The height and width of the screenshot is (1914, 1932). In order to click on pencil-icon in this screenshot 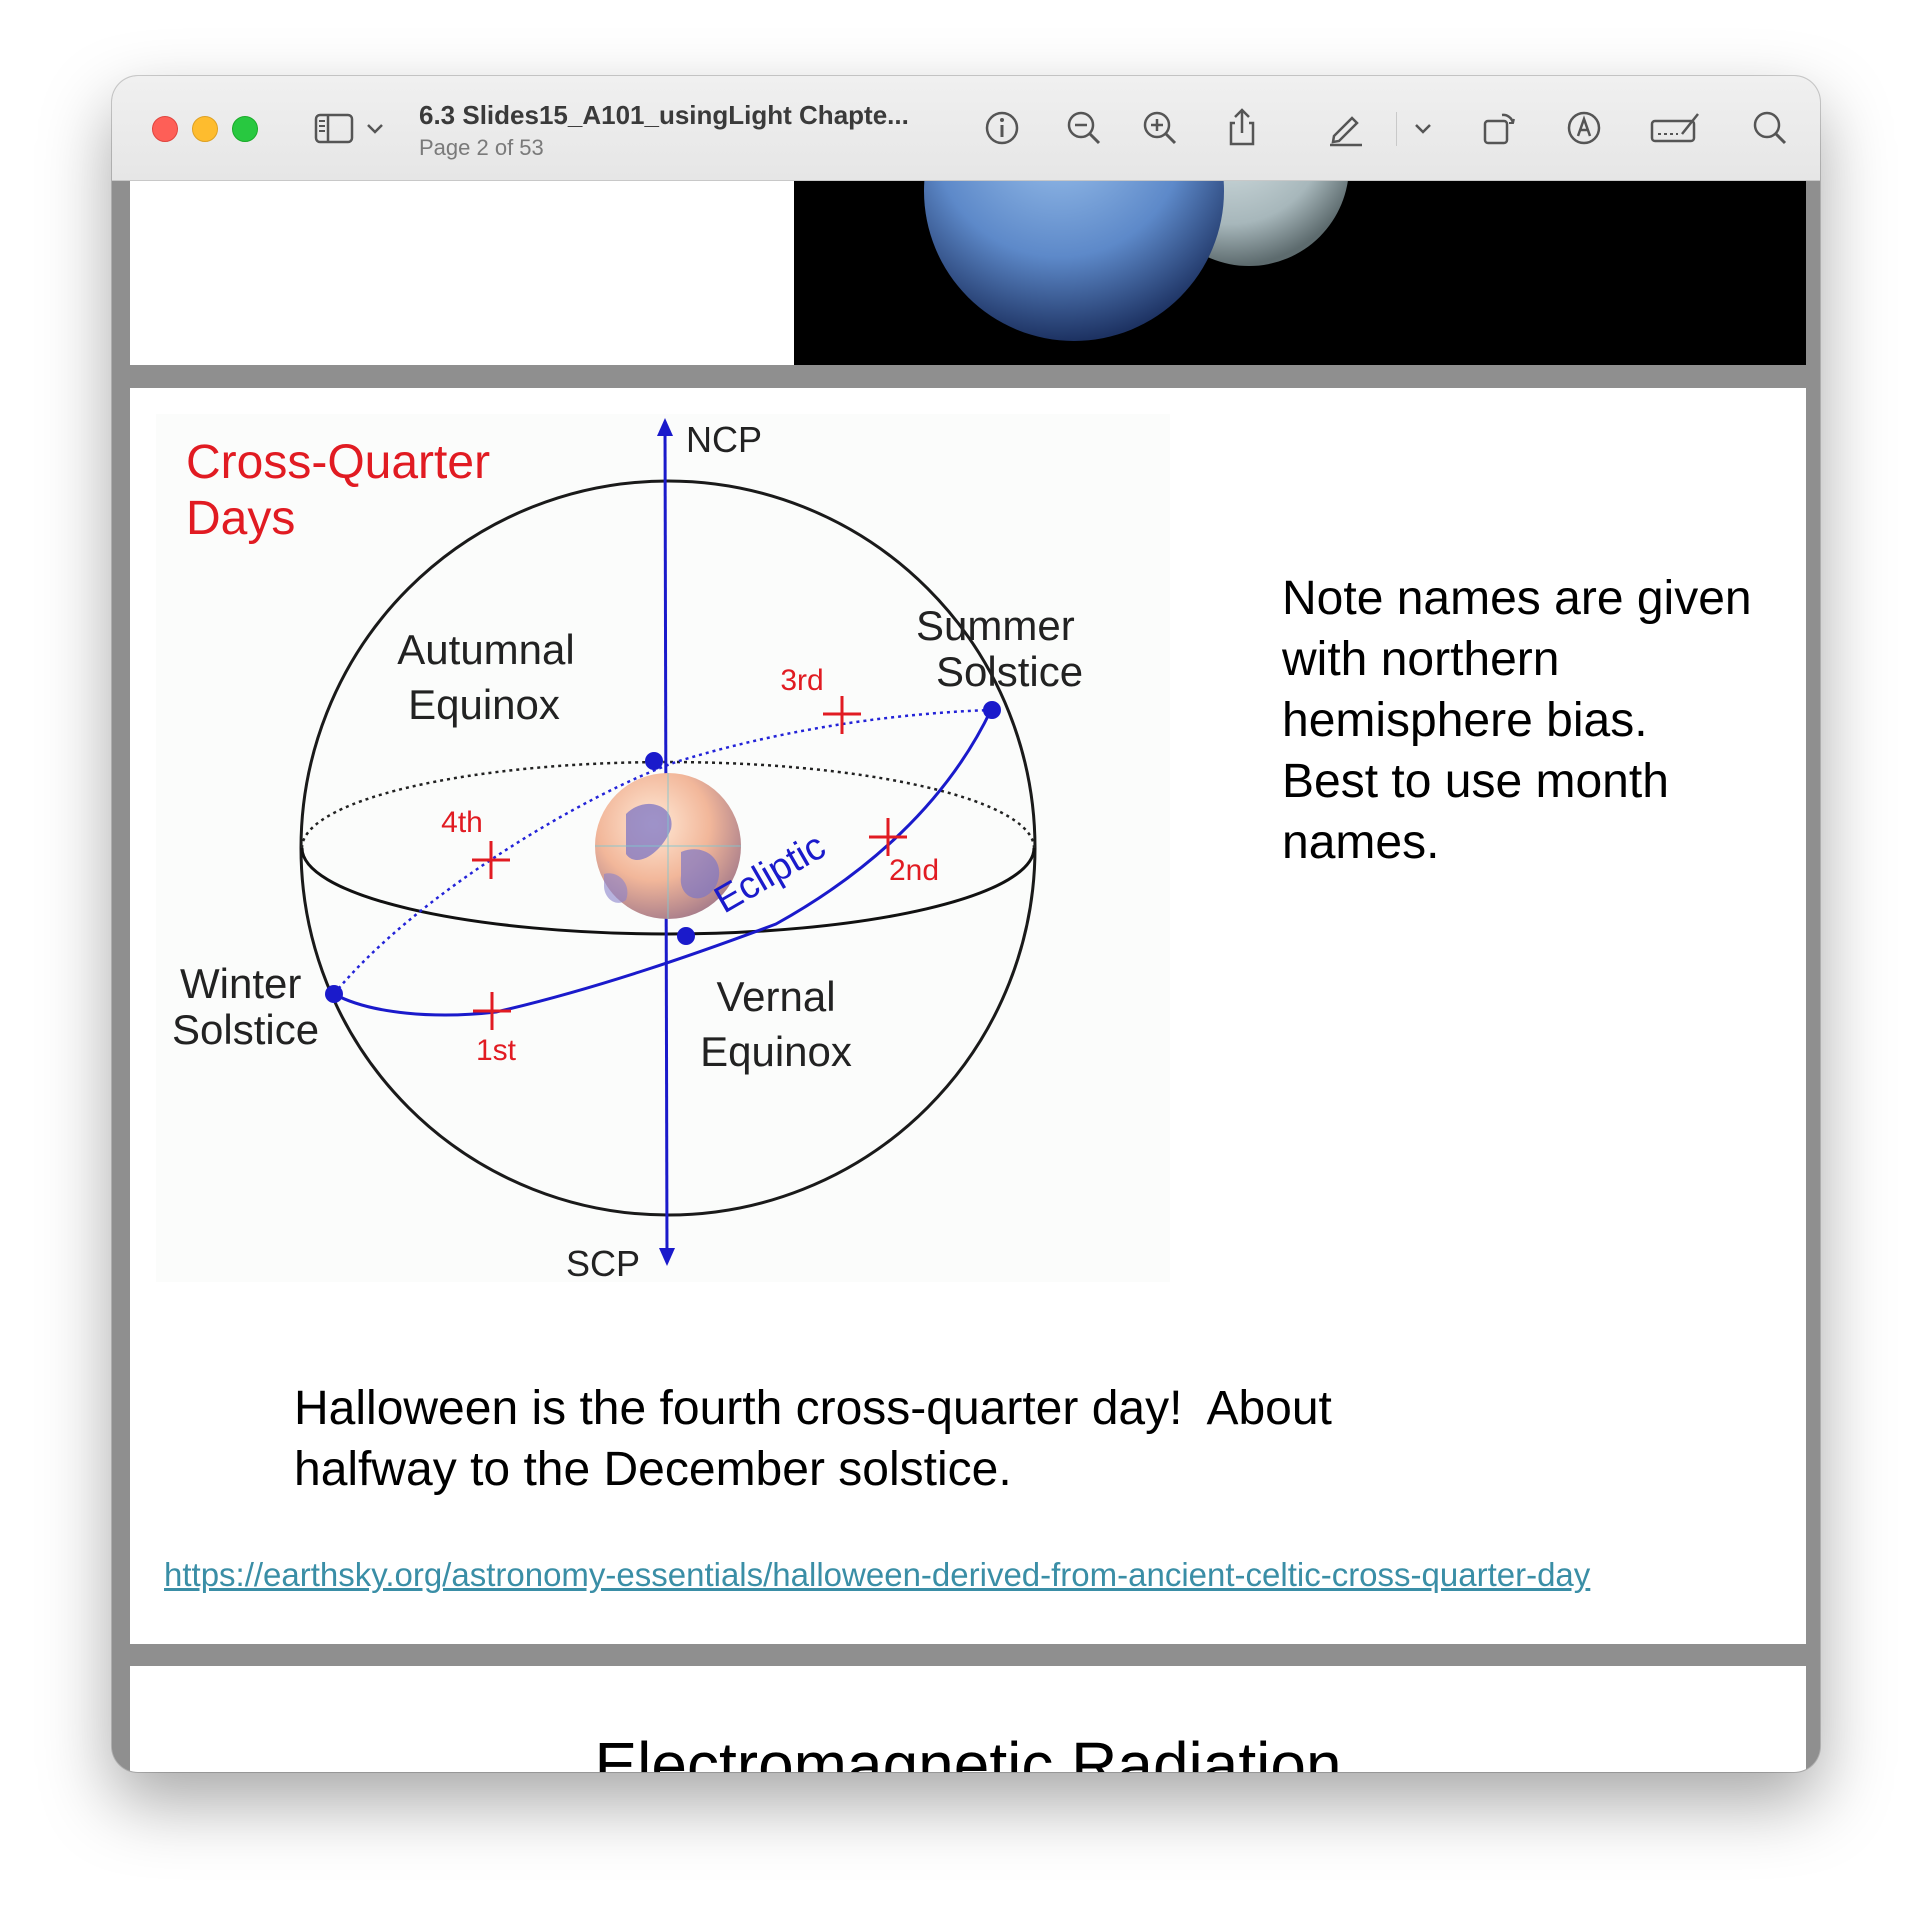, I will do `click(1346, 128)`.